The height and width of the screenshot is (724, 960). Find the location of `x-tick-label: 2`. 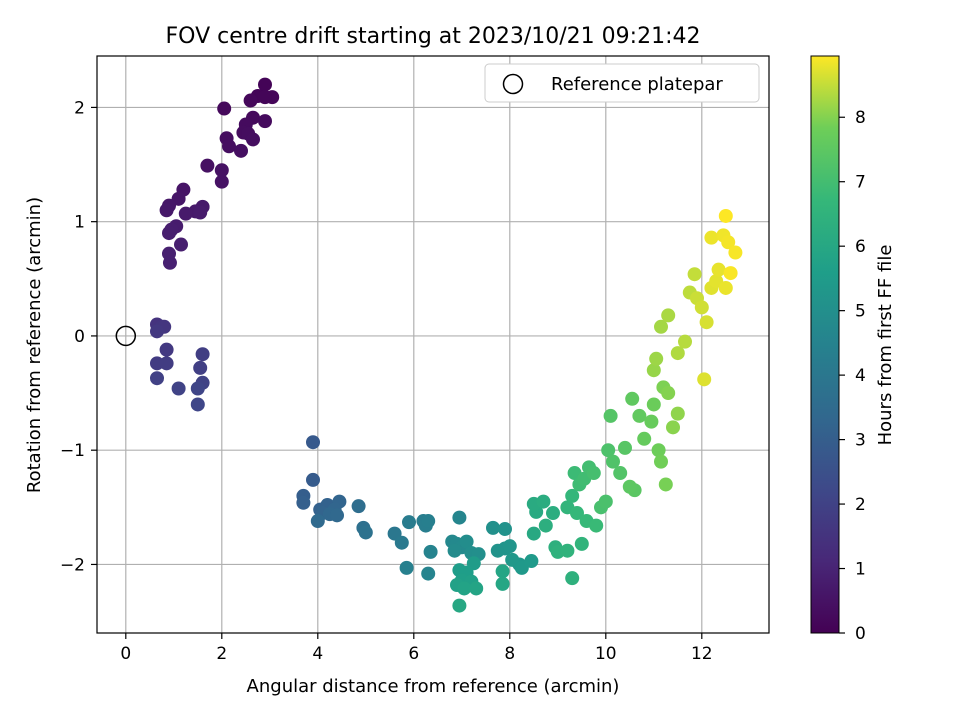

x-tick-label: 2 is located at coordinates (221, 654).